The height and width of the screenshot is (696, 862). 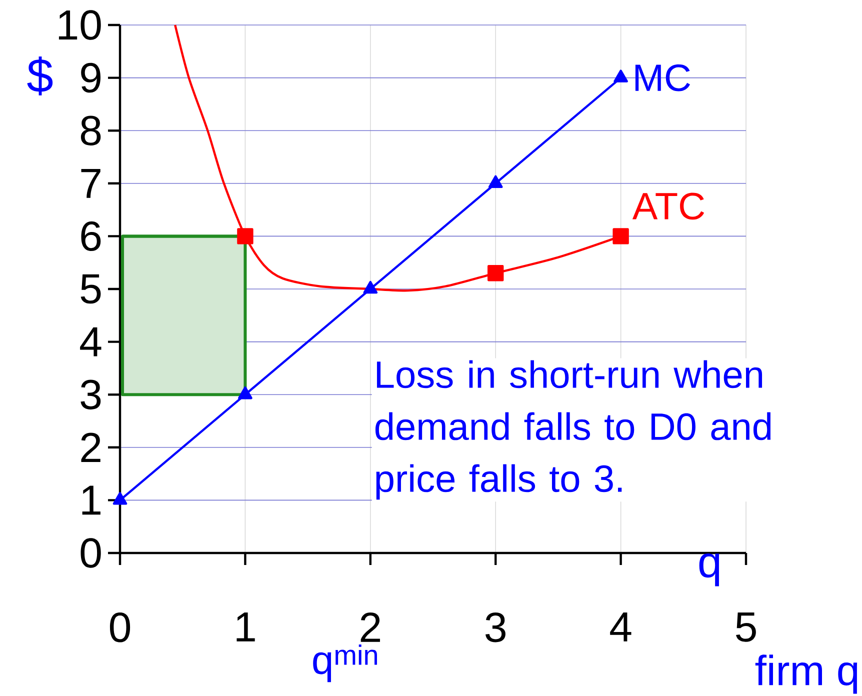 What do you see at coordinates (91, 500) in the screenshot?
I see `y-tick-label: 1` at bounding box center [91, 500].